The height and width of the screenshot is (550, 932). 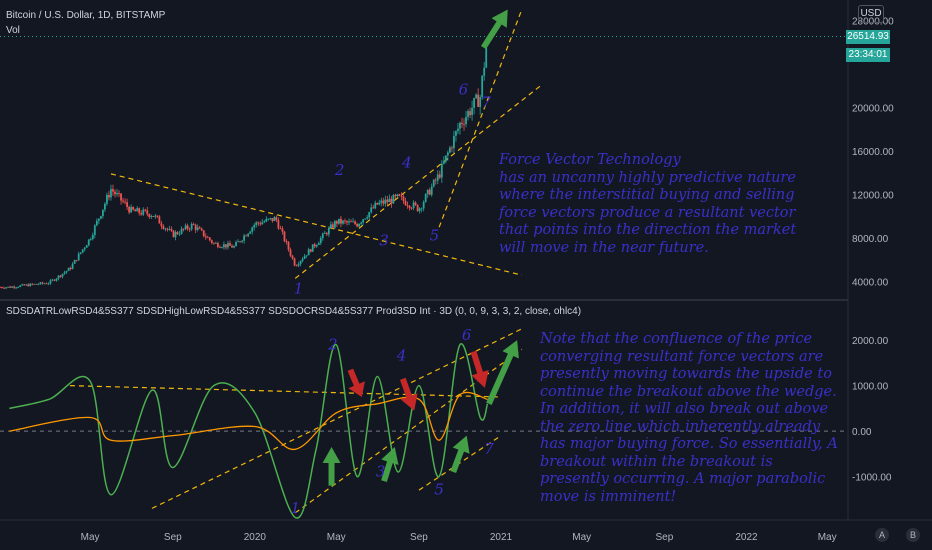 I want to click on currency-button: USD, so click(x=871, y=14).